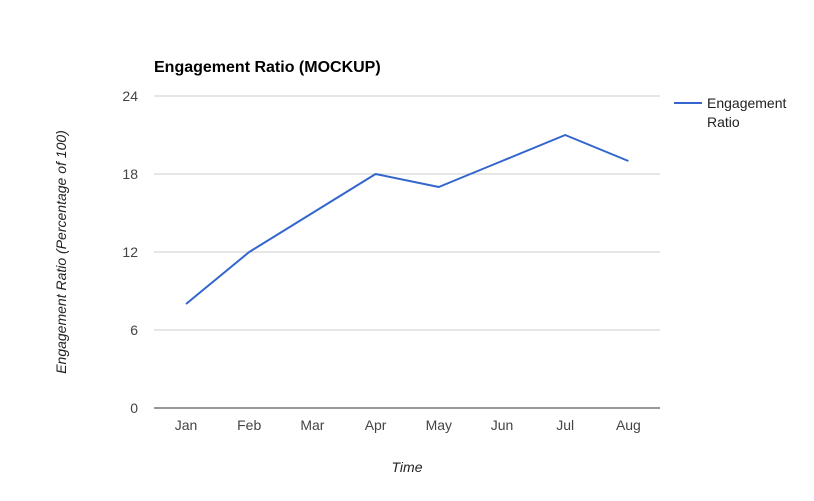 This screenshot has width=814, height=501. Describe the element at coordinates (502, 425) in the screenshot. I see `x-tick-label: Jun` at that location.